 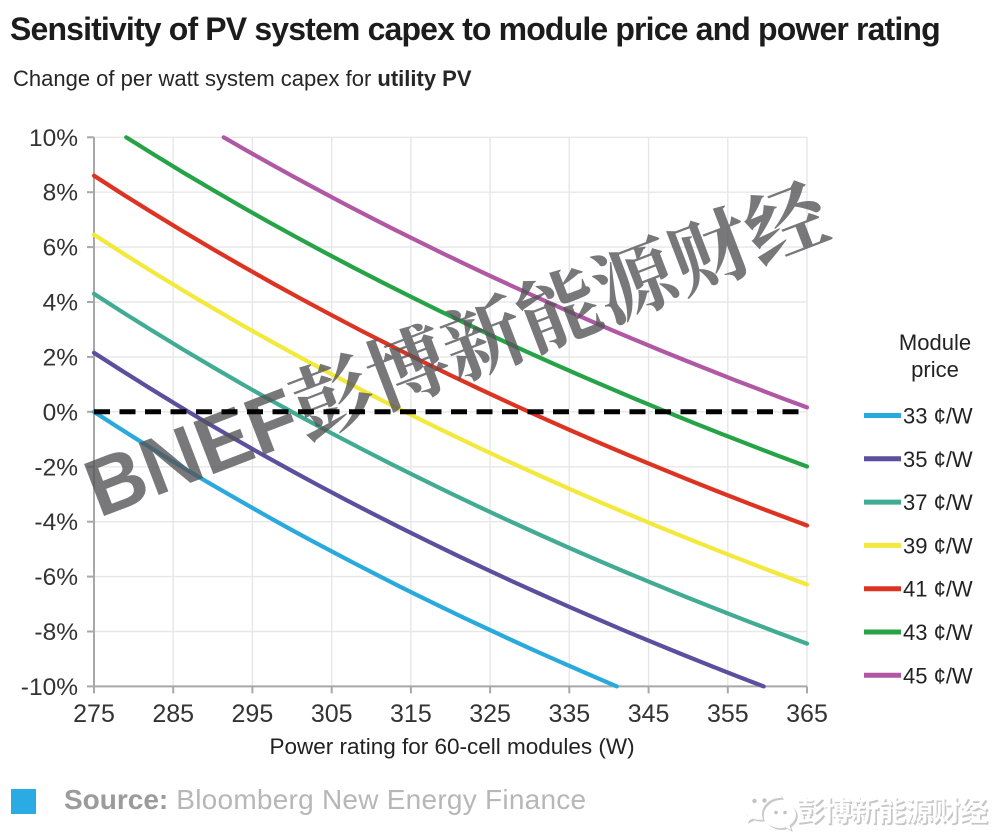 I want to click on svg-text: 35 ¢/W, so click(x=938, y=459).